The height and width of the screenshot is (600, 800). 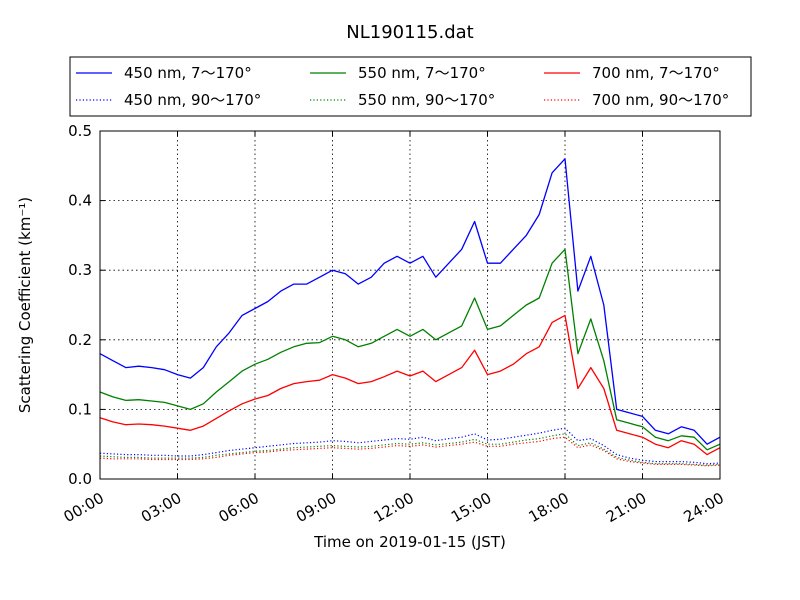 What do you see at coordinates (422, 73) in the screenshot?
I see `legend-label: 550 nm, 7～170°` at bounding box center [422, 73].